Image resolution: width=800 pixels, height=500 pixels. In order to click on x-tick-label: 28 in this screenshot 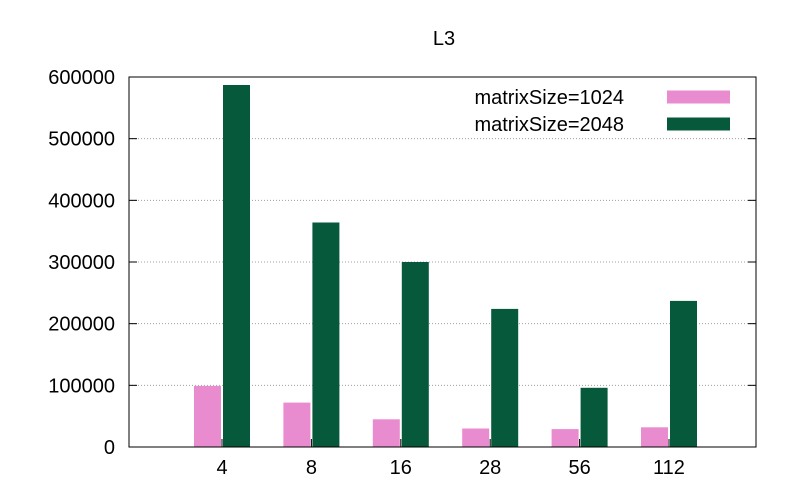, I will do `click(490, 468)`.